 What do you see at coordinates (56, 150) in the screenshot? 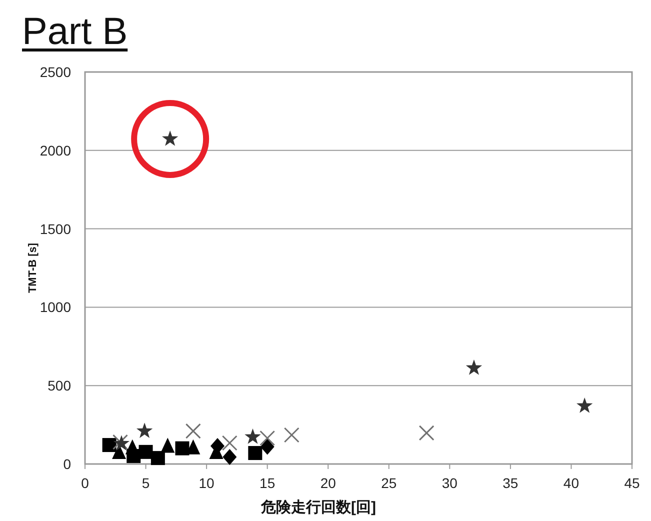
I see `y-tick-label: 2000` at bounding box center [56, 150].